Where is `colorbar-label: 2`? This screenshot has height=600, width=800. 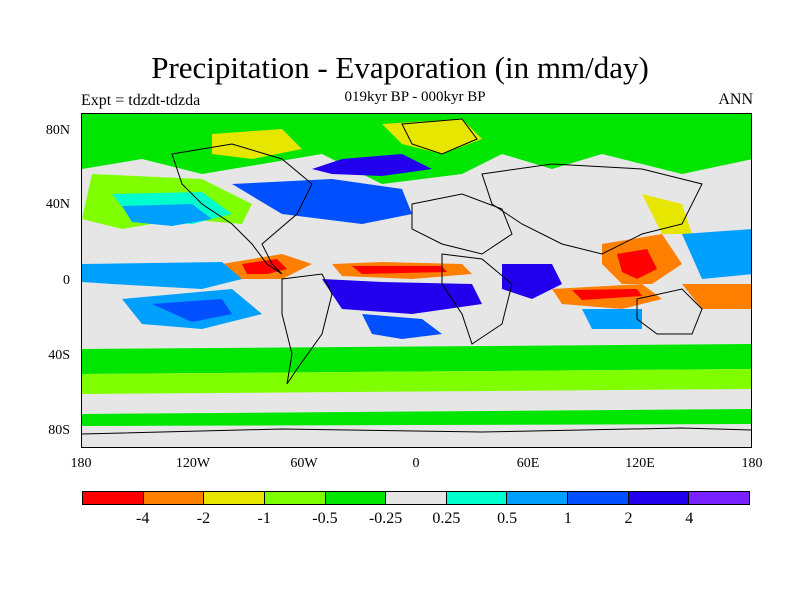
colorbar-label: 2 is located at coordinates (628, 518).